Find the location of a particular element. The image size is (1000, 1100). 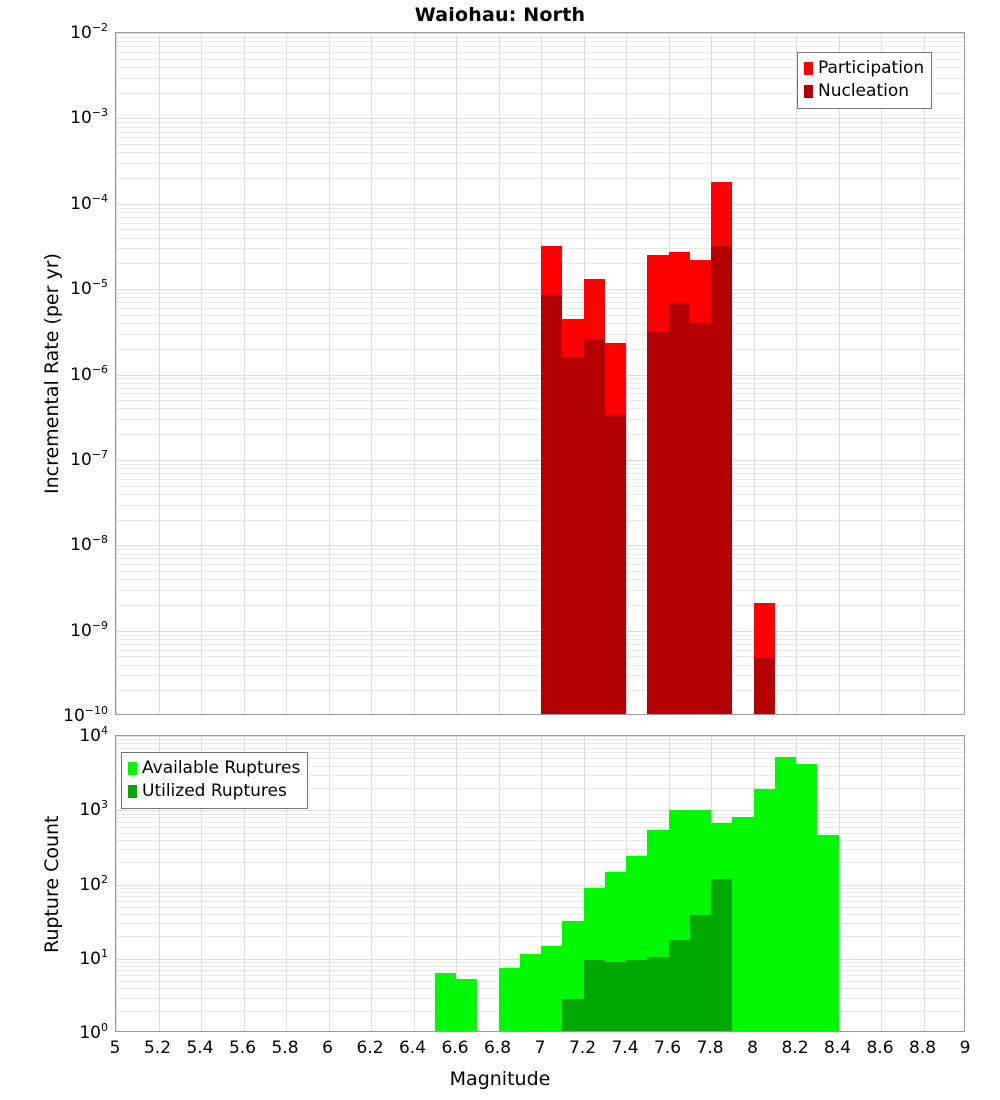

y-tick-label: 10² is located at coordinates (93, 883).